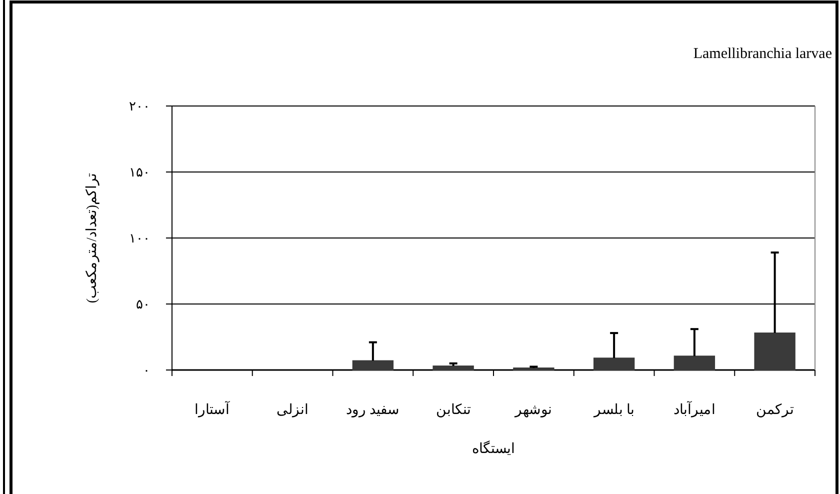 The width and height of the screenshot is (840, 494). I want to click on chart-title: Lamellibranchia larvae, so click(762, 54).